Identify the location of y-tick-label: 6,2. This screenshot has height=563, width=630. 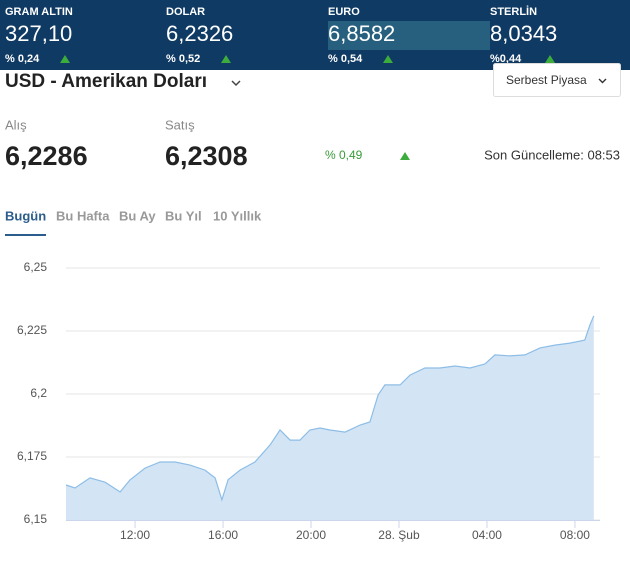
(38, 393).